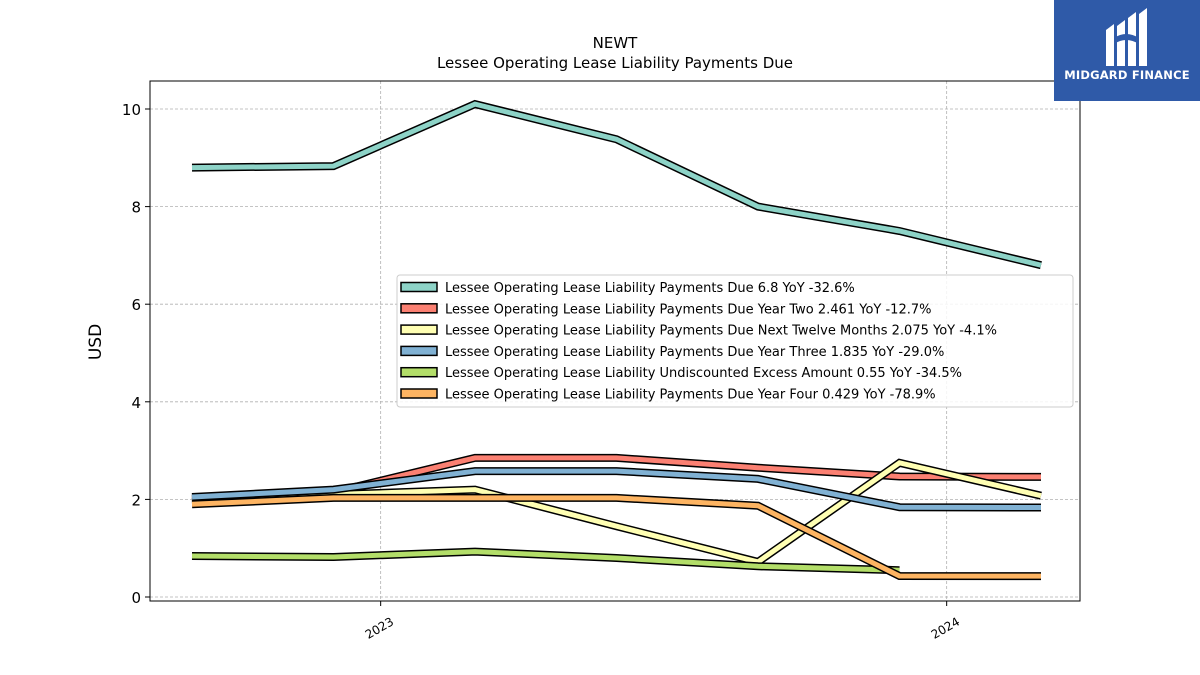 This screenshot has height=675, width=1200. I want to click on y-axis: 0 2 4 6 8 10, so click(136, 354).